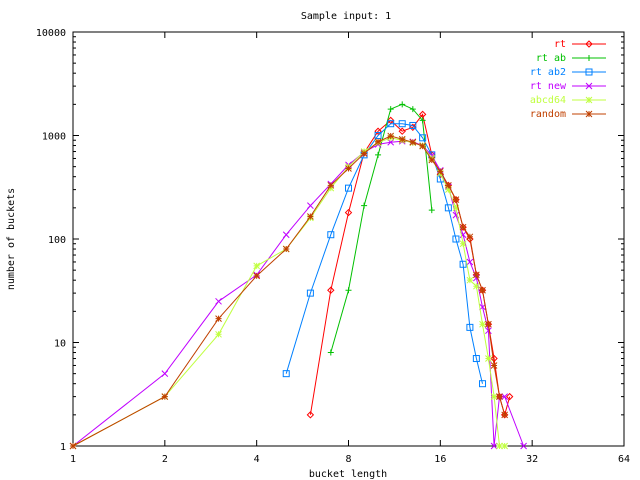 The width and height of the screenshot is (640, 480). Describe the element at coordinates (73, 459) in the screenshot. I see `x-tick-label: 1` at that location.